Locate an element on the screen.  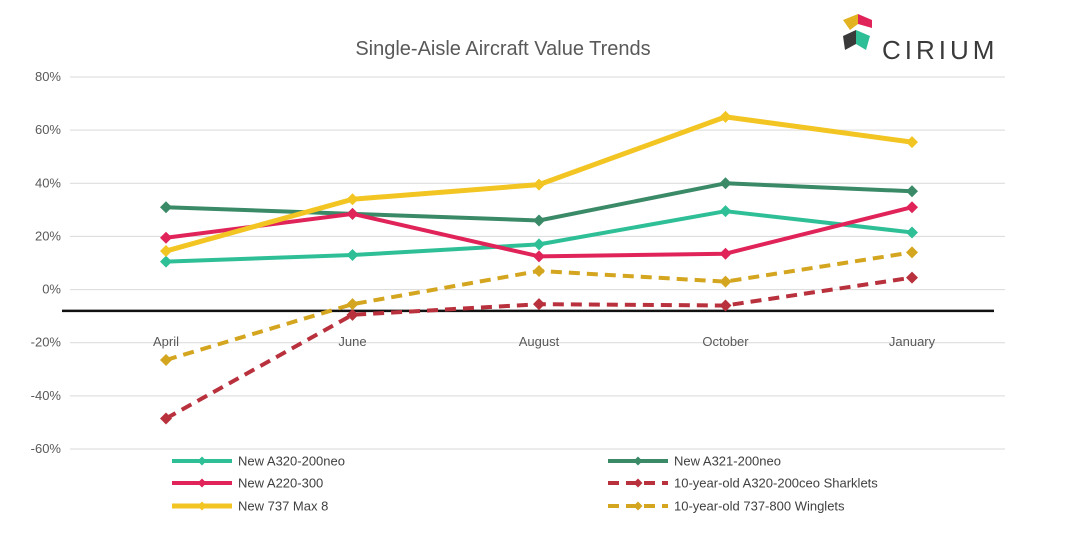
y-tick-label: -60% is located at coordinates (46, 448).